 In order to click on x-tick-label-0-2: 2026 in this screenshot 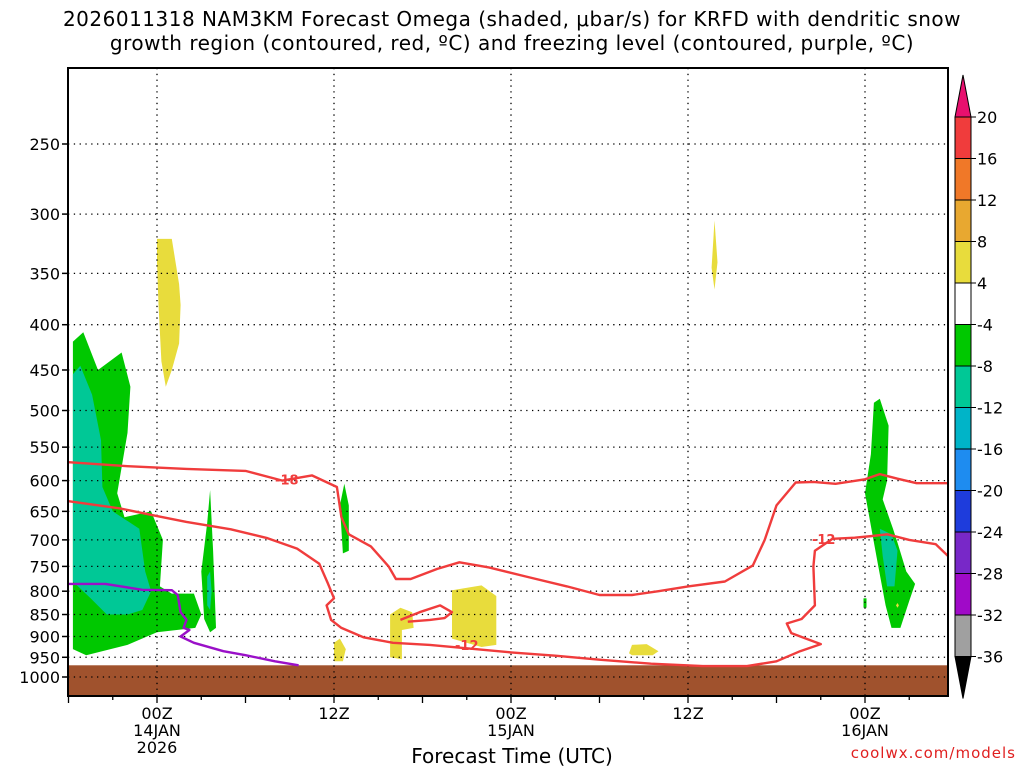, I will do `click(157, 747)`.